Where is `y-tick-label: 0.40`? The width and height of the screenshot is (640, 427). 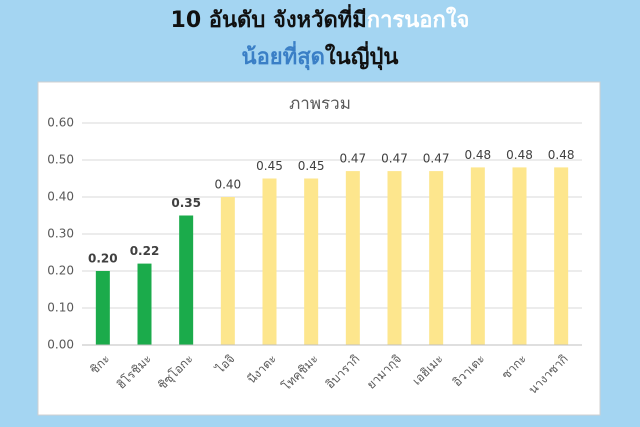
y-tick-label: 0.40 is located at coordinates (60, 197).